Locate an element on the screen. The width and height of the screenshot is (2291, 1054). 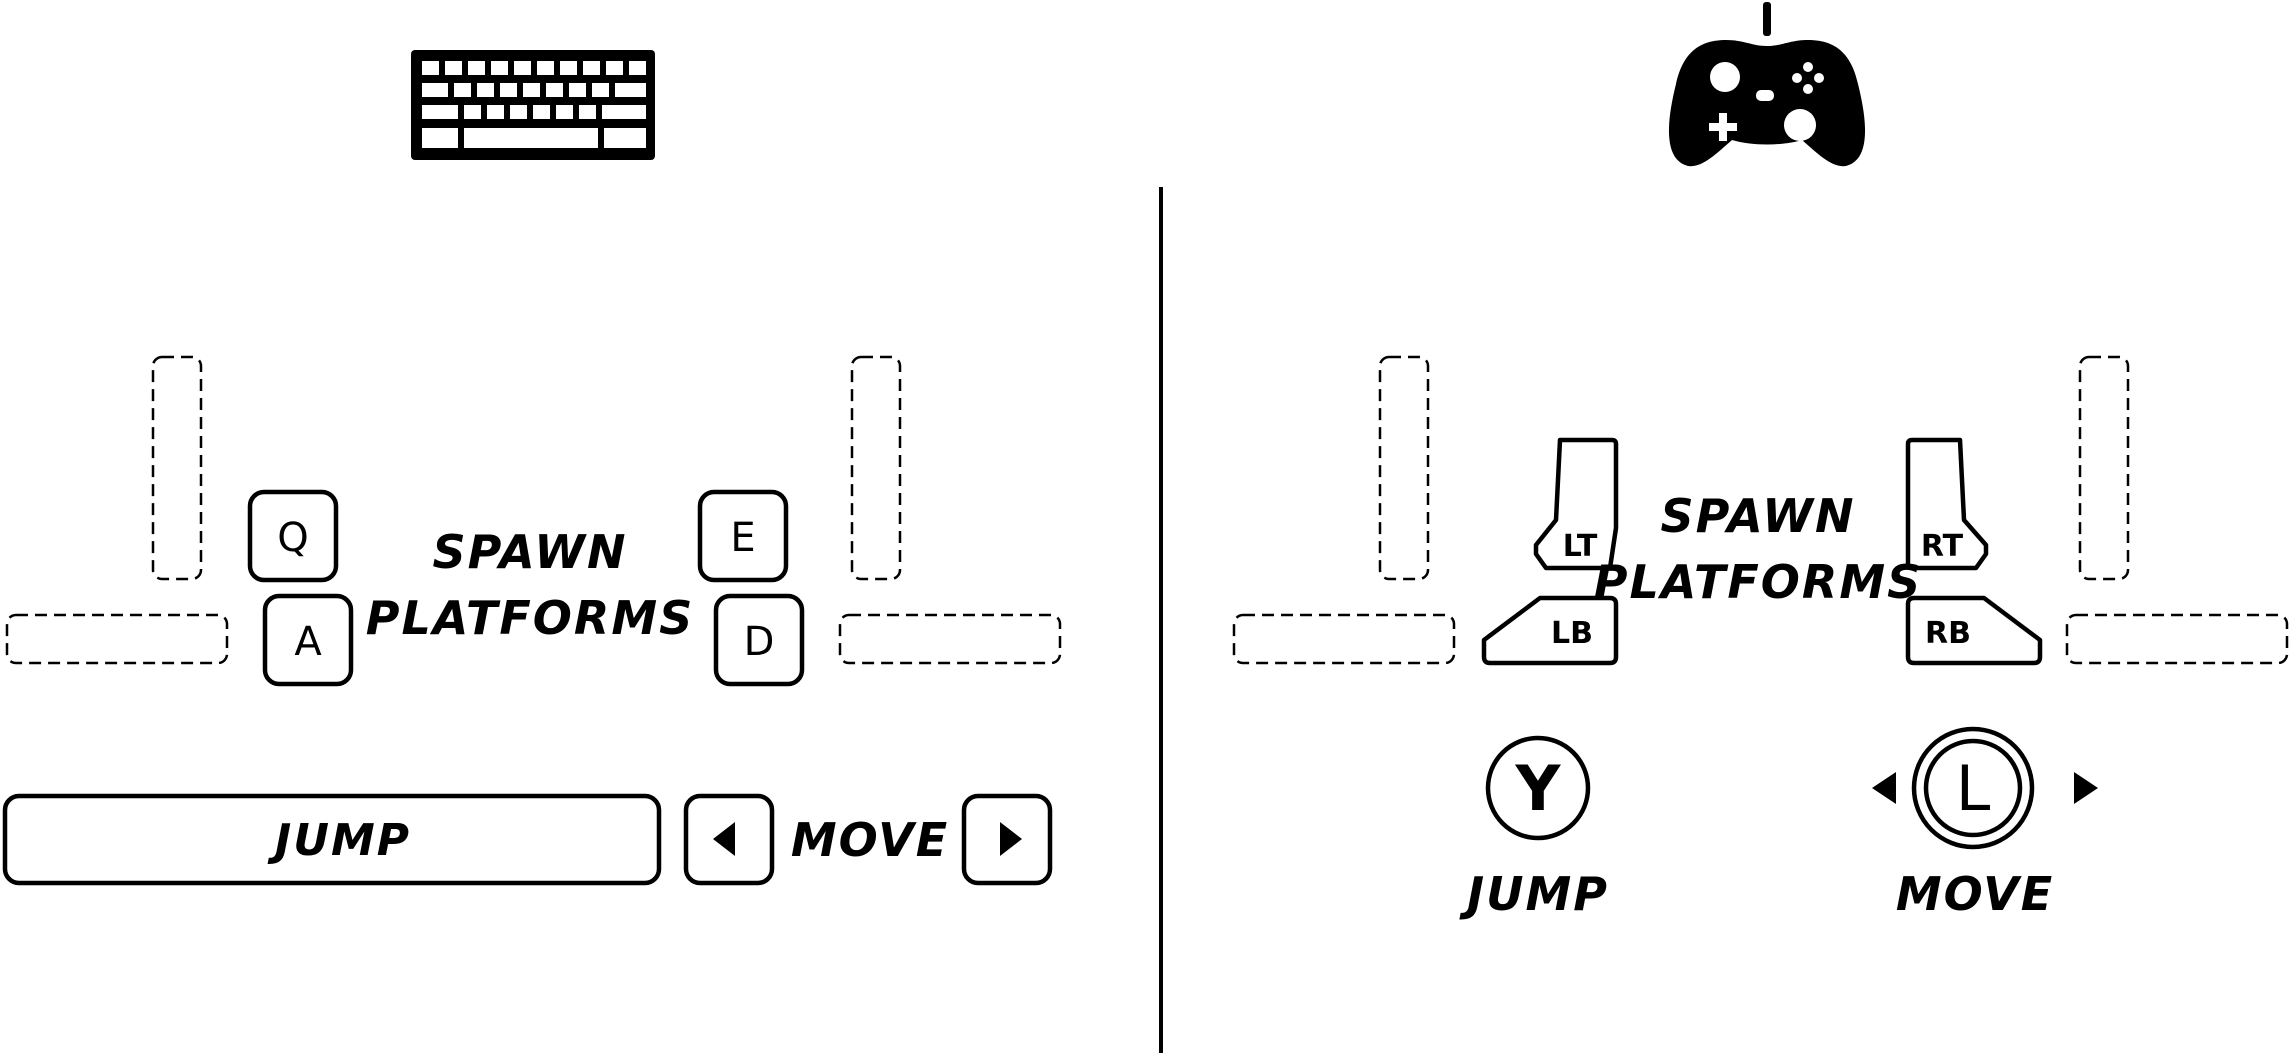
gamepad-jump-label: JUMP is located at coordinates (1534, 894).